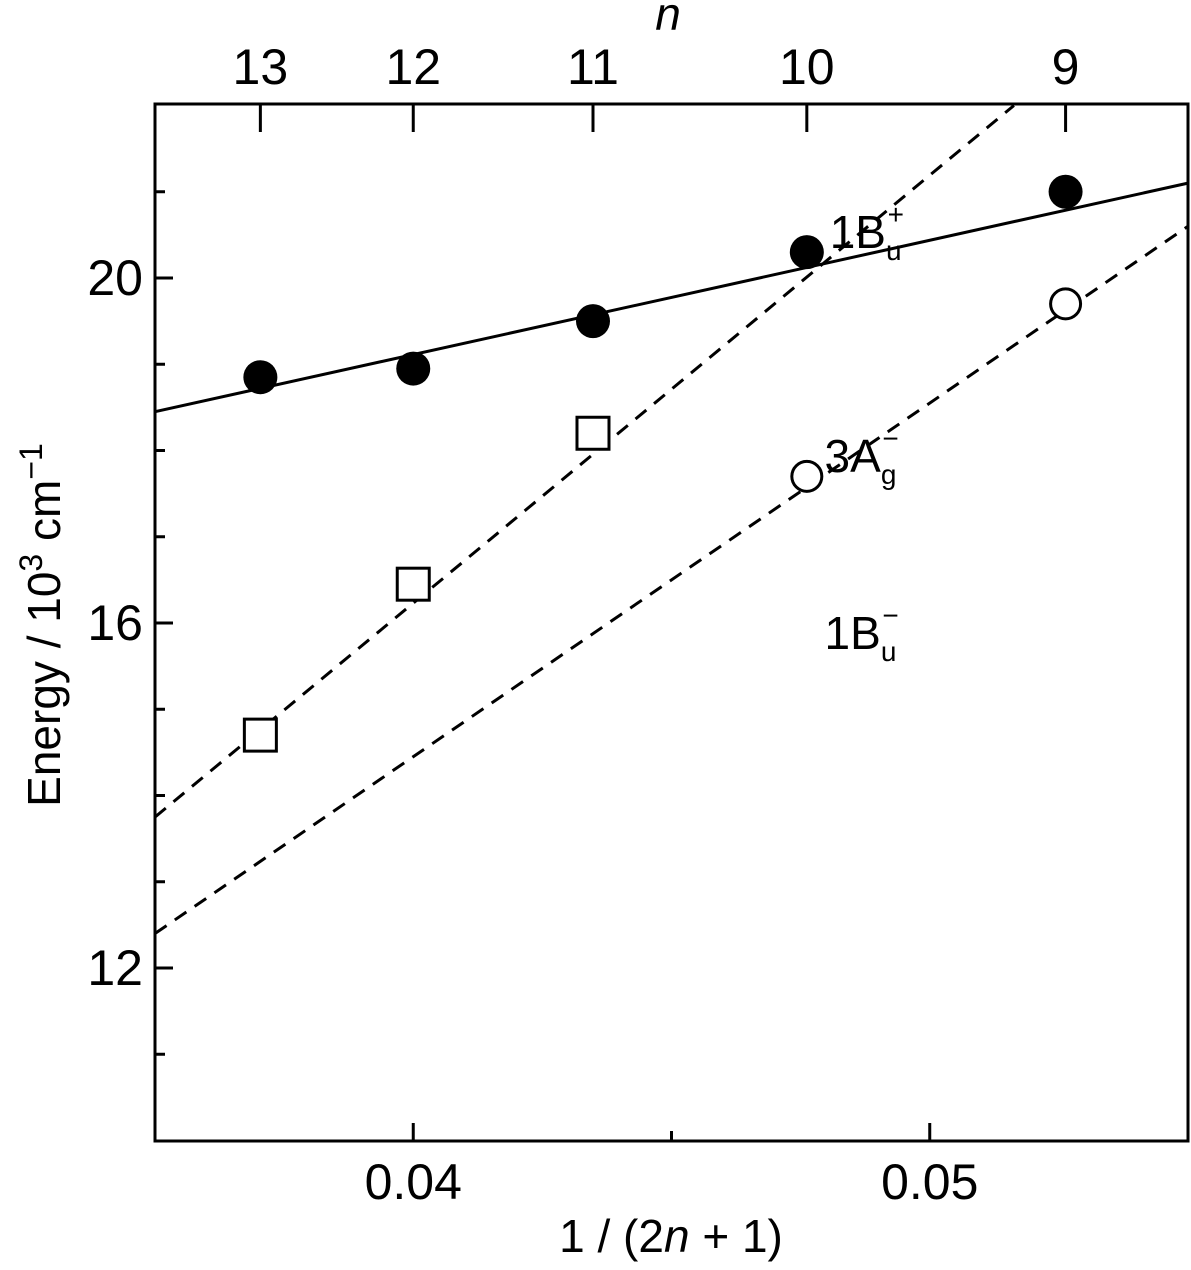 This screenshot has height=1270, width=1191. Describe the element at coordinates (593, 67) in the screenshot. I see `top-n-tick-label: 11` at that location.